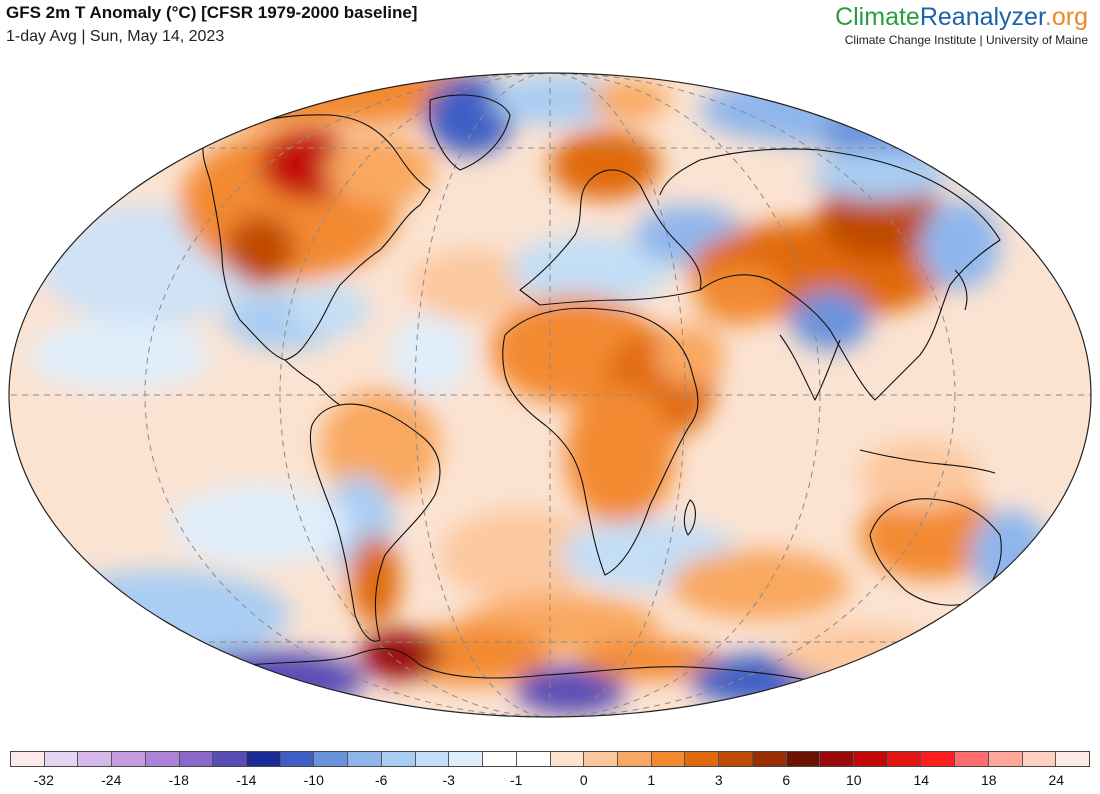 Image resolution: width=1100 pixels, height=794 pixels. I want to click on colorbar-tick-label: -18, so click(178, 780).